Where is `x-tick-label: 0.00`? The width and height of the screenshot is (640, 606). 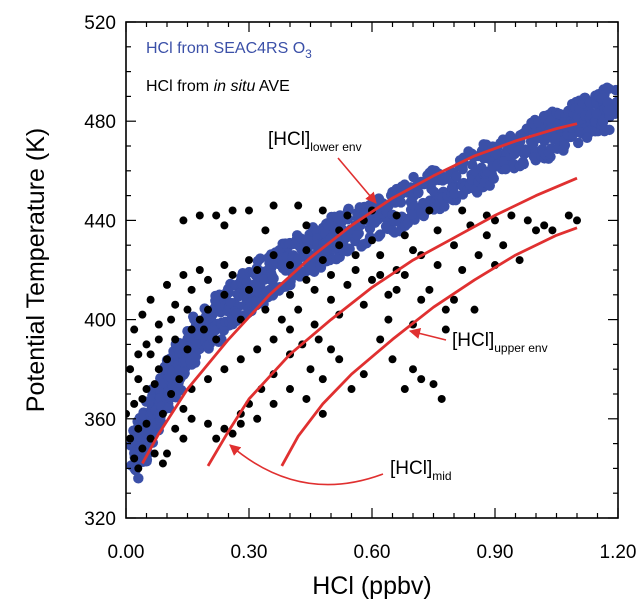
x-tick-label: 0.00 is located at coordinates (126, 552).